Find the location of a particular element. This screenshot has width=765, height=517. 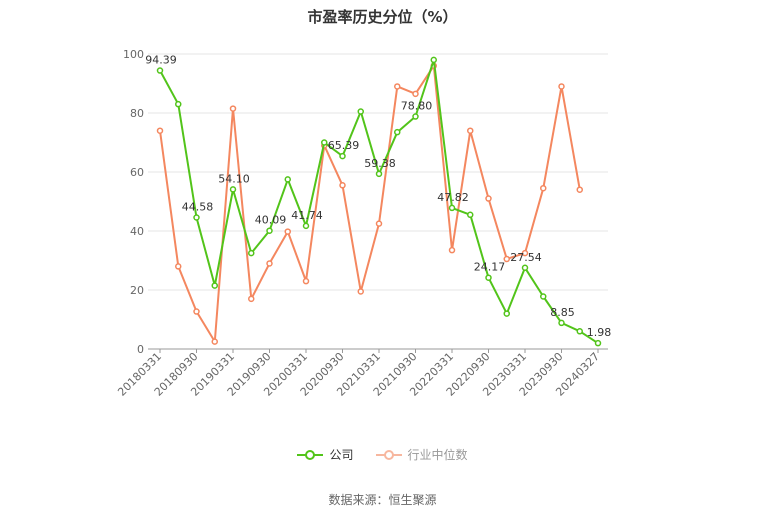

data-label: 44.58 is located at coordinates (198, 206).